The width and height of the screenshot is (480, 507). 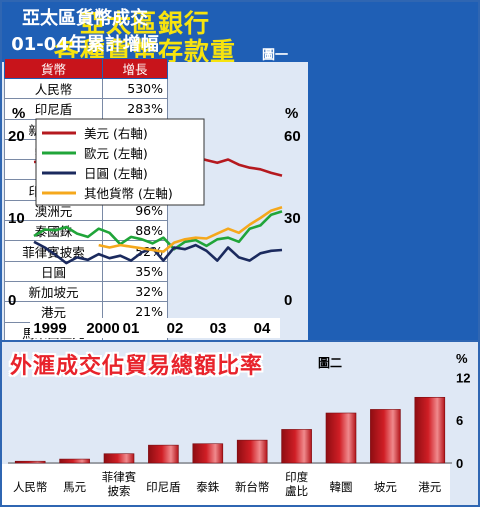 I want to click on x-axis-tick-label: 2000, so click(x=102, y=328).